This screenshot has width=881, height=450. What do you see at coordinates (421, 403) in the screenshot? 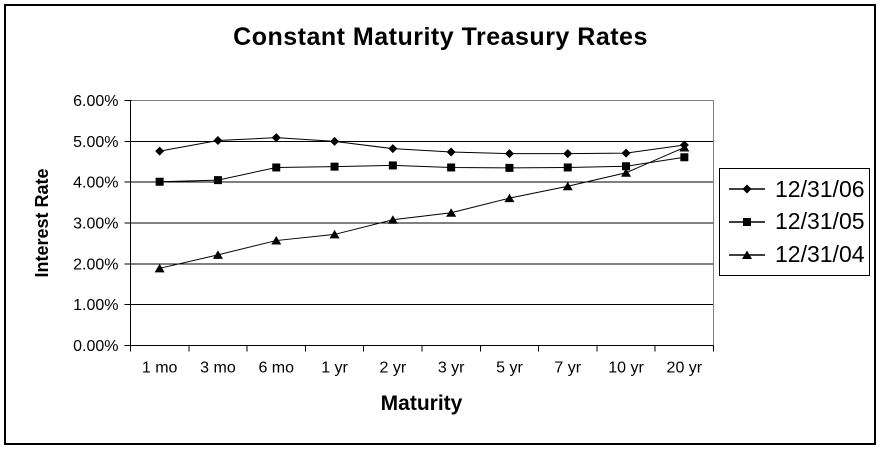
I see `x-axis-title: Maturity` at bounding box center [421, 403].